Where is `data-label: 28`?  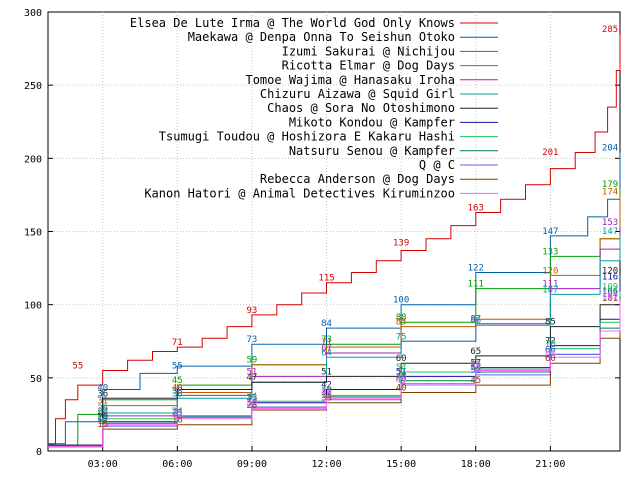 data-label: 28 is located at coordinates (252, 406).